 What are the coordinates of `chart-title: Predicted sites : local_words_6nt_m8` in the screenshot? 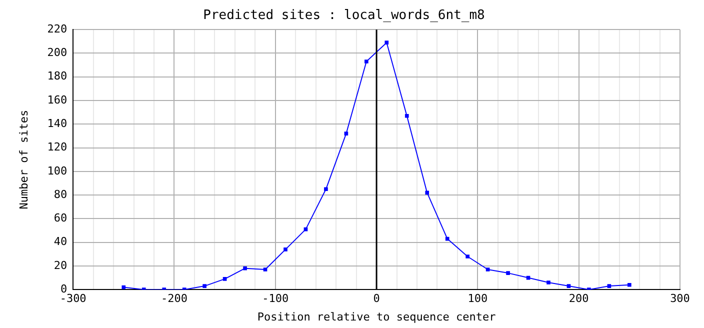 It's located at (344, 16).